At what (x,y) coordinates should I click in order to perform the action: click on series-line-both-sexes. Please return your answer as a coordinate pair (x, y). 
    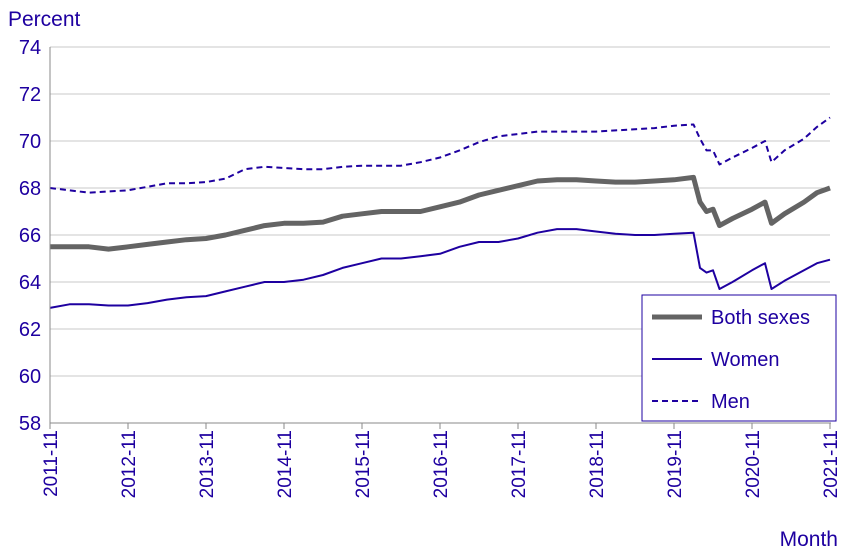
    Looking at the image, I should click on (440, 213).